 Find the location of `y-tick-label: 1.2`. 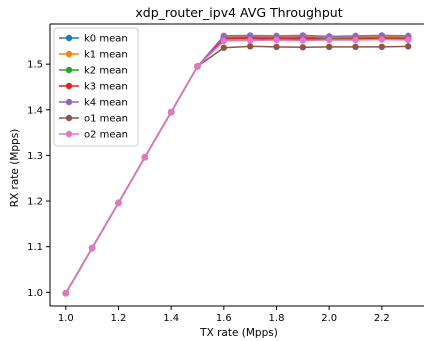

y-tick-label: 1.2 is located at coordinates (35, 202).